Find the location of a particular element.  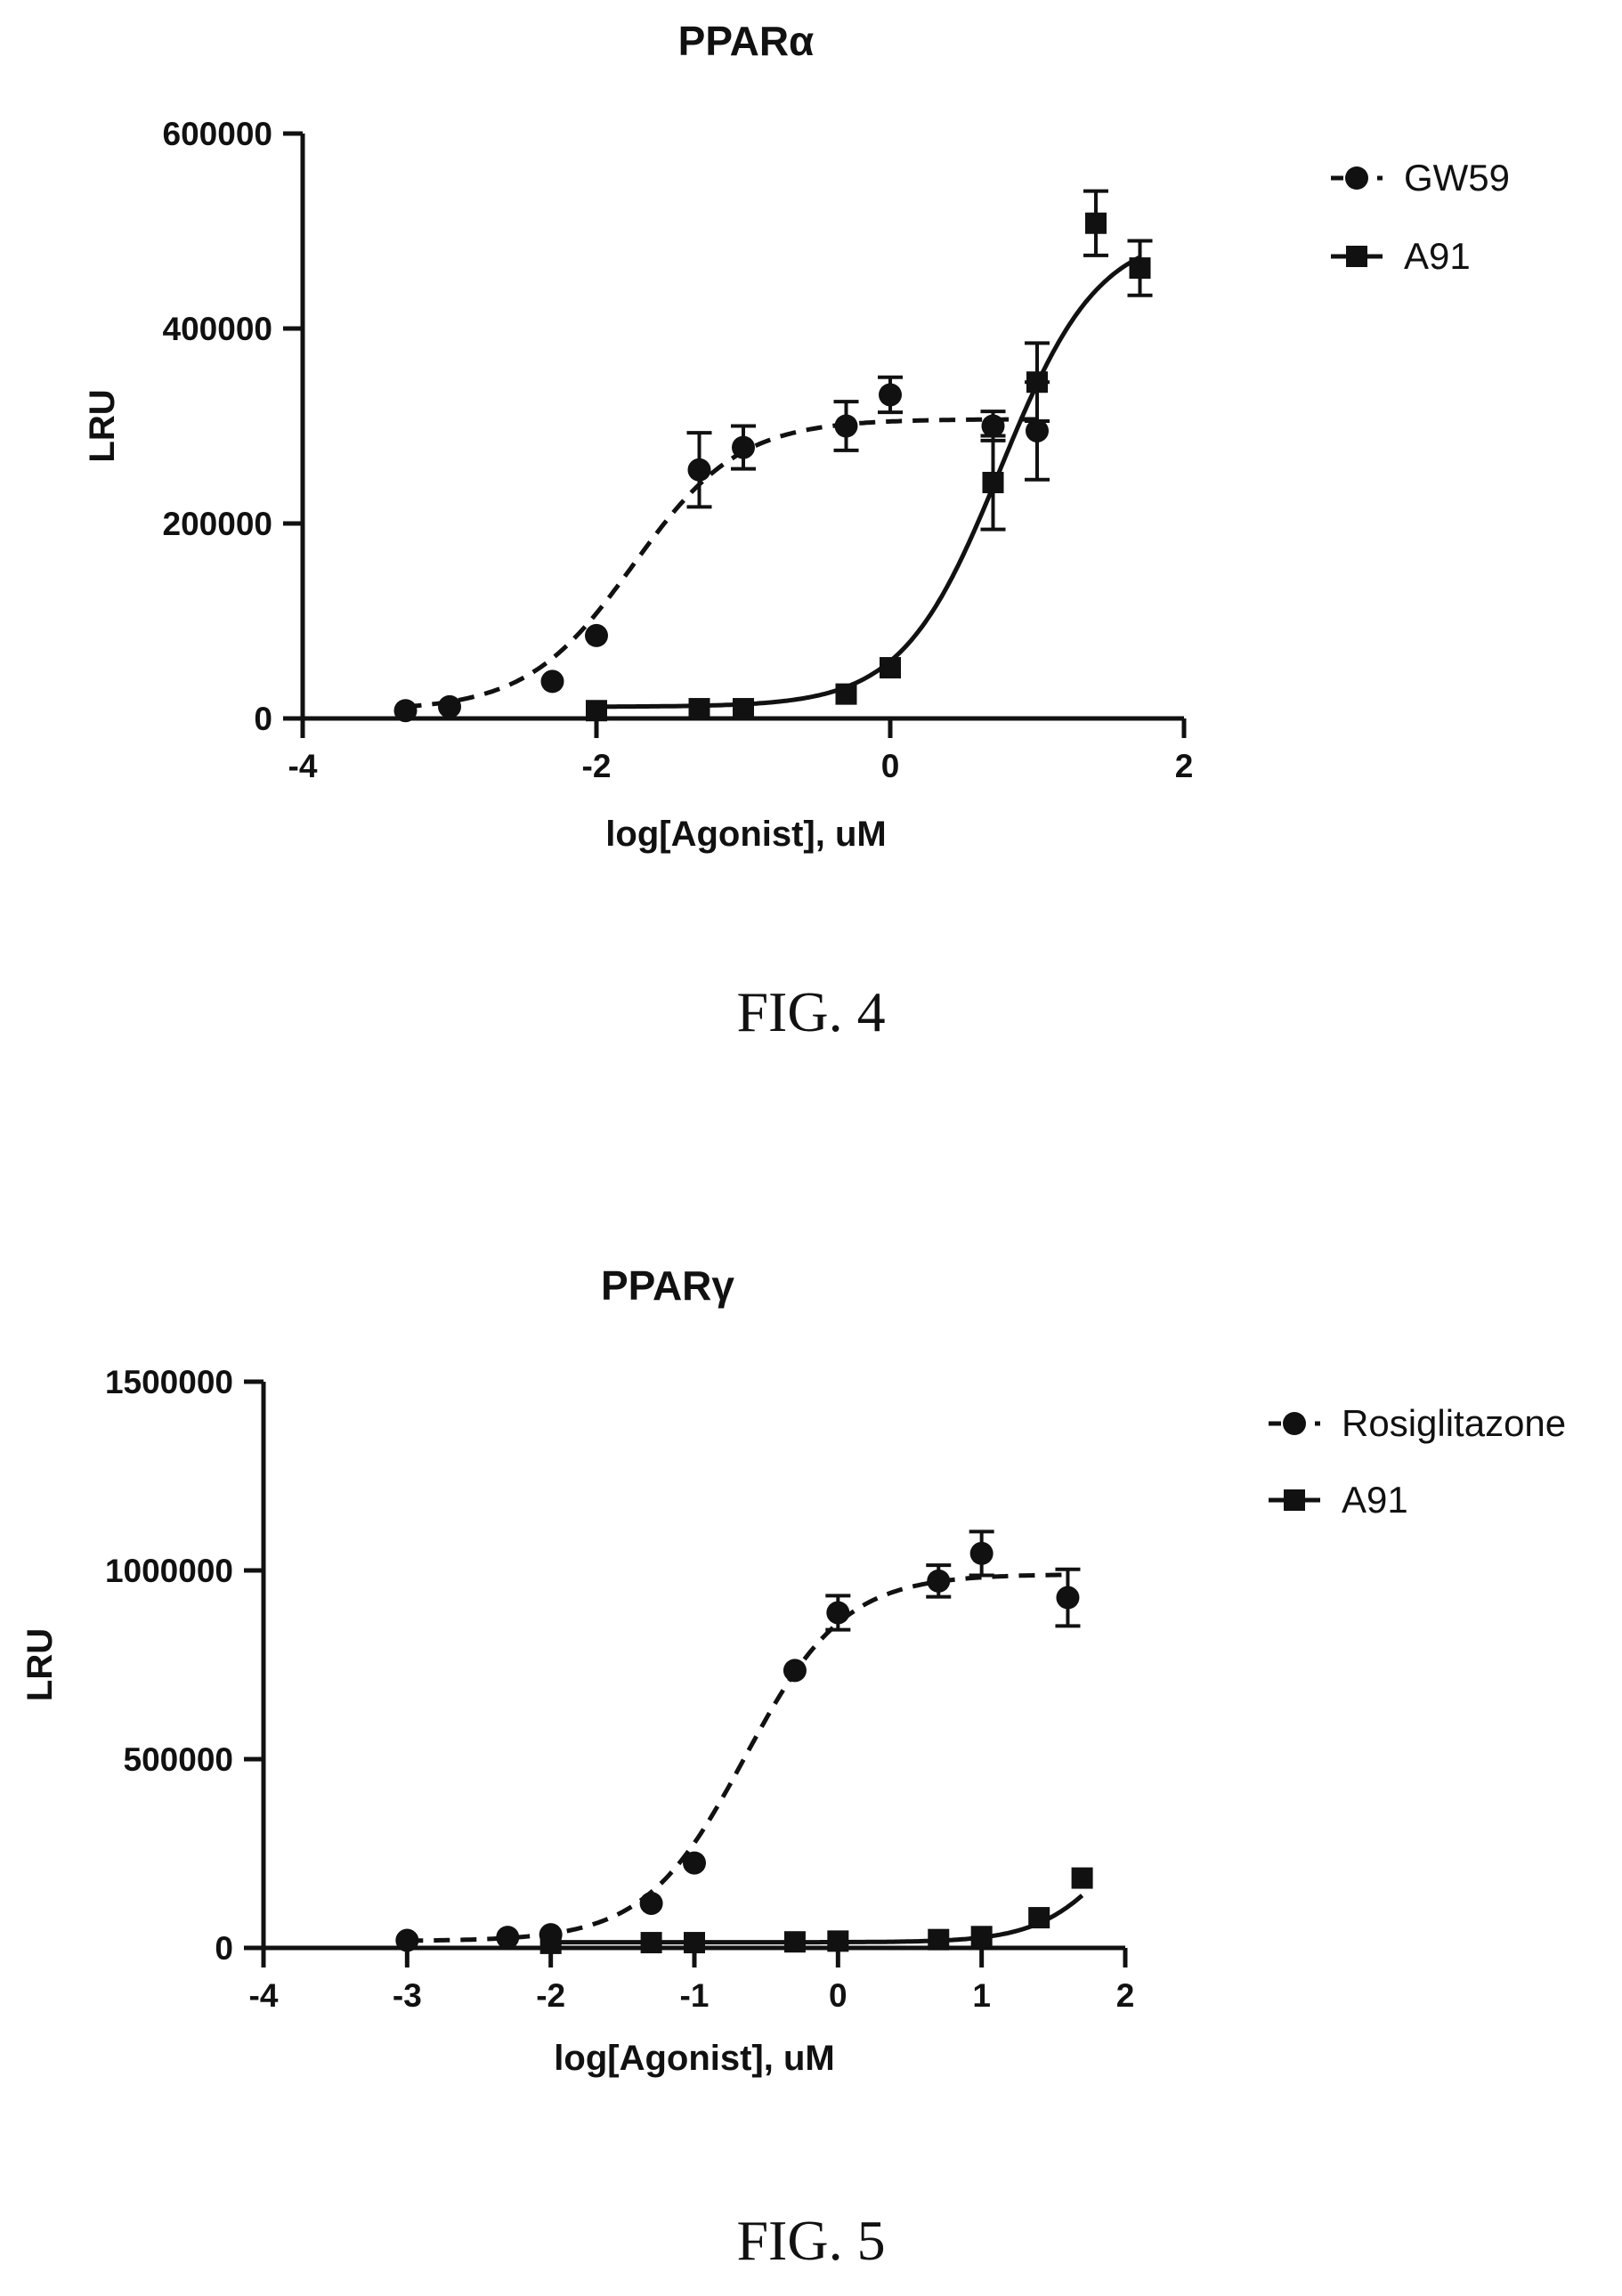

x-tick-label: -3 is located at coordinates (408, 1995).